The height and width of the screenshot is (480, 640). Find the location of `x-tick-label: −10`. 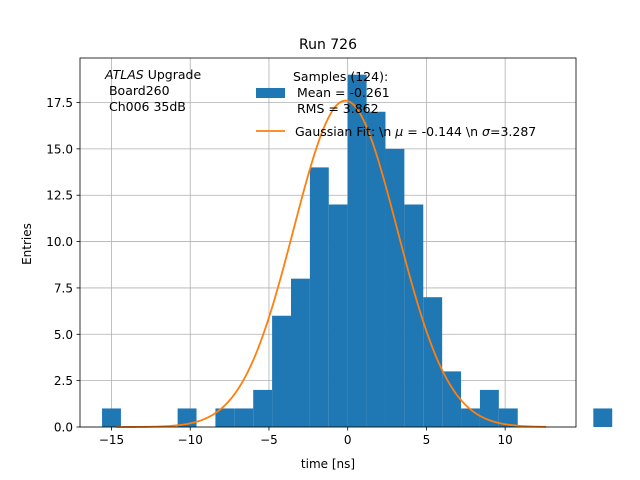

x-tick-label: −10 is located at coordinates (190, 440).